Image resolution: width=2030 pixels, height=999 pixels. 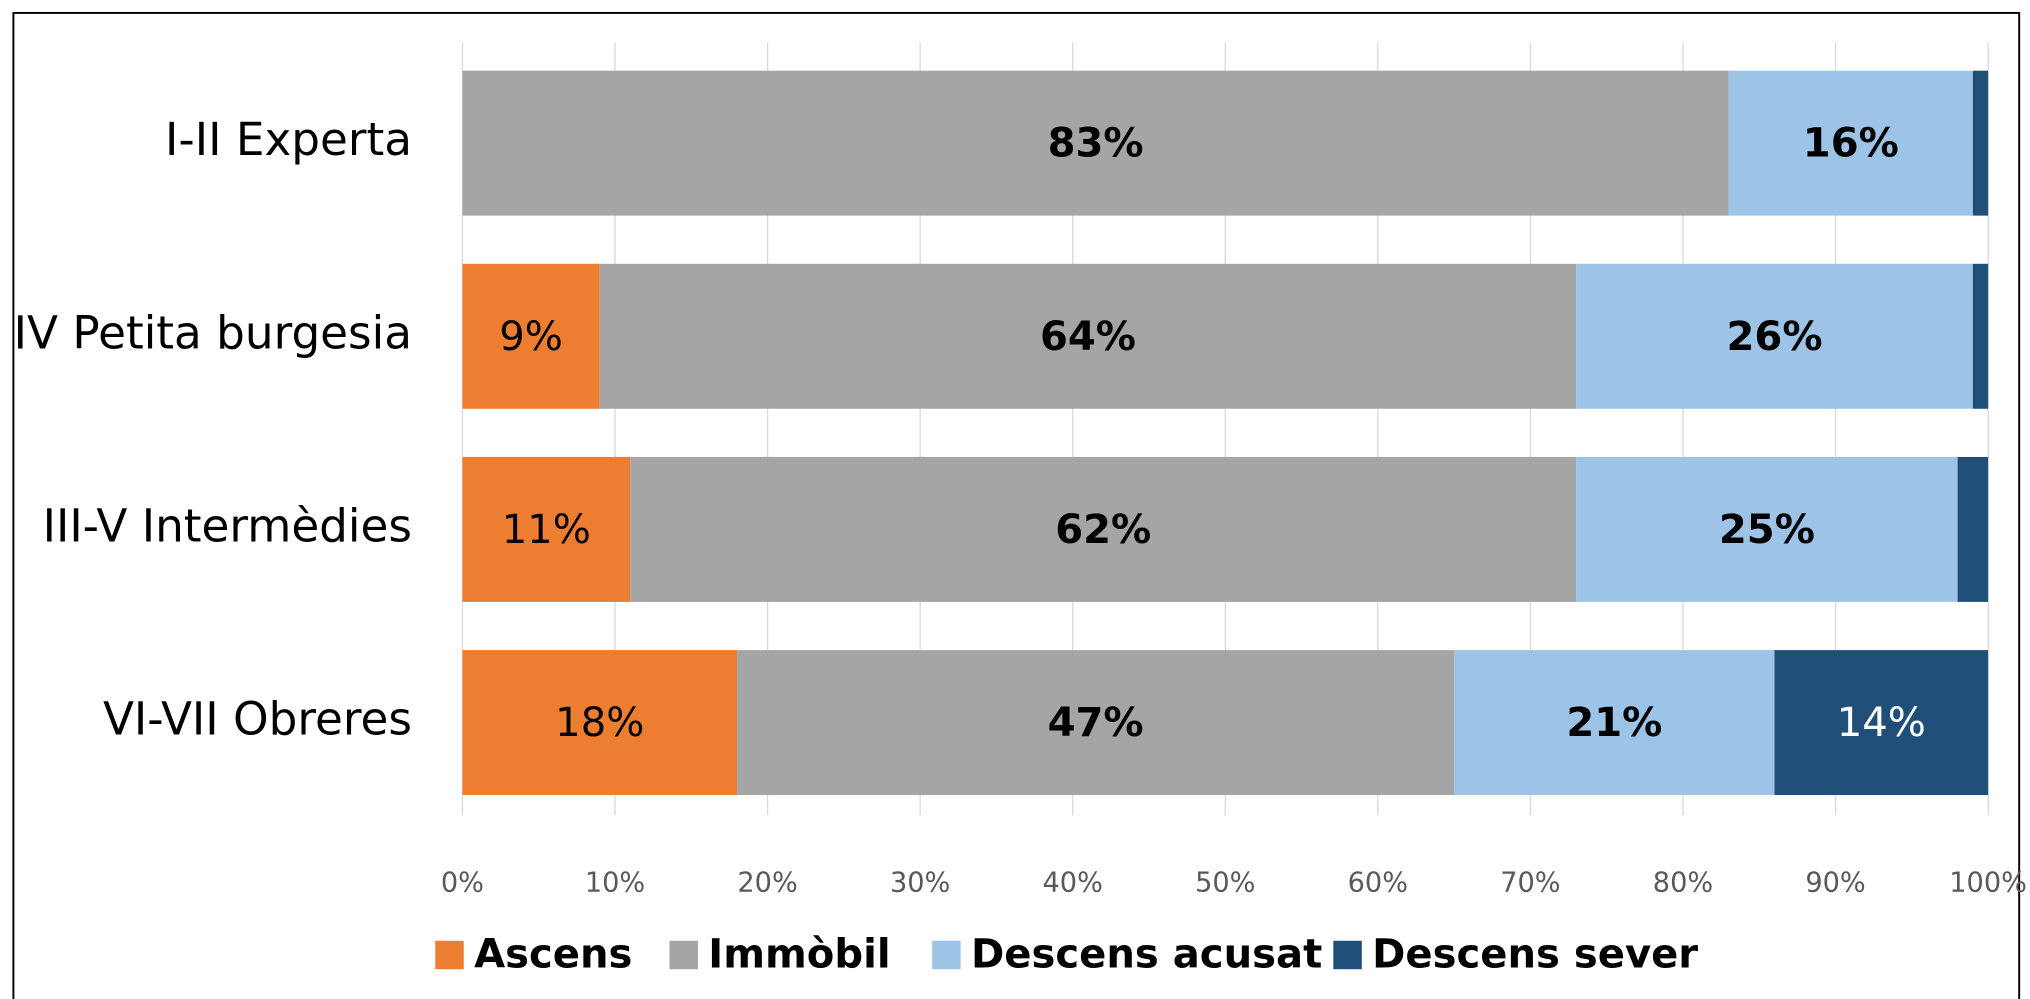 What do you see at coordinates (1225, 882) in the screenshot?
I see `x-tick-label: 50%` at bounding box center [1225, 882].